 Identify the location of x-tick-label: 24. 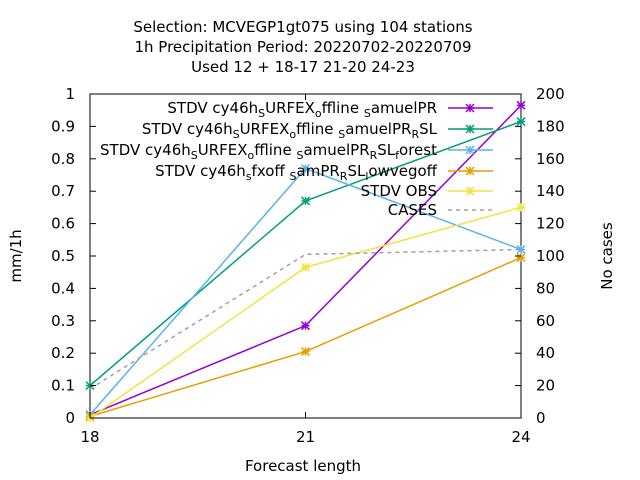
(520, 437).